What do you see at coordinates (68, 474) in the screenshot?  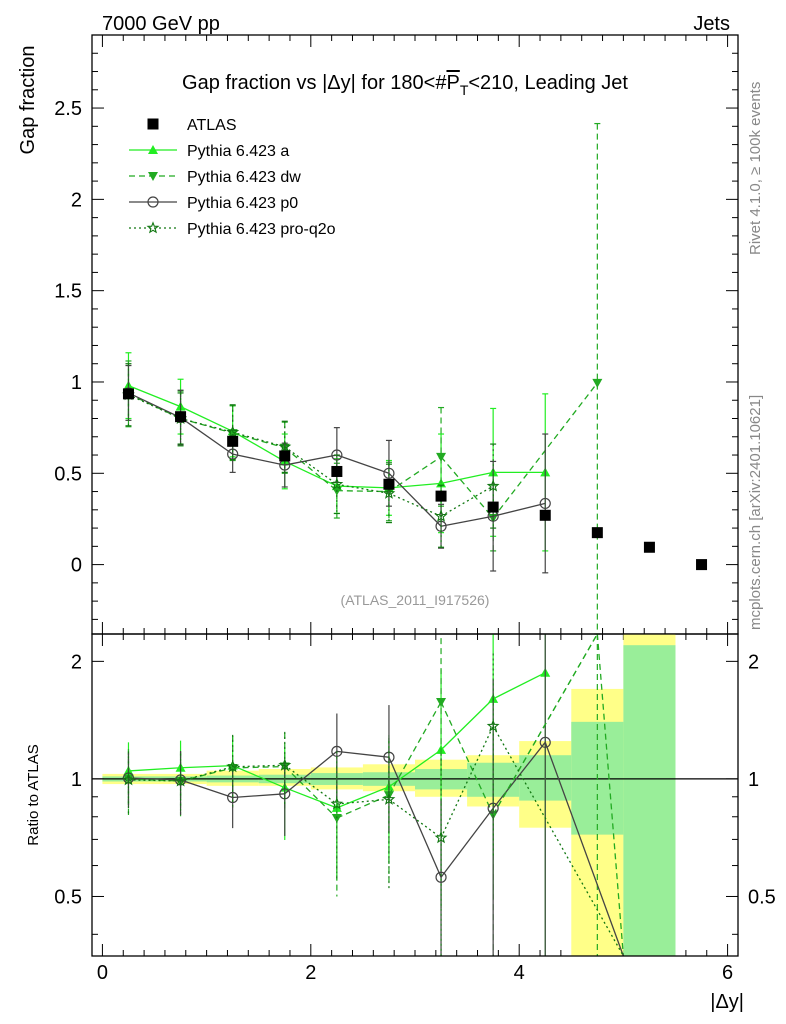 I see `y-tick-label: 0.5` at bounding box center [68, 474].